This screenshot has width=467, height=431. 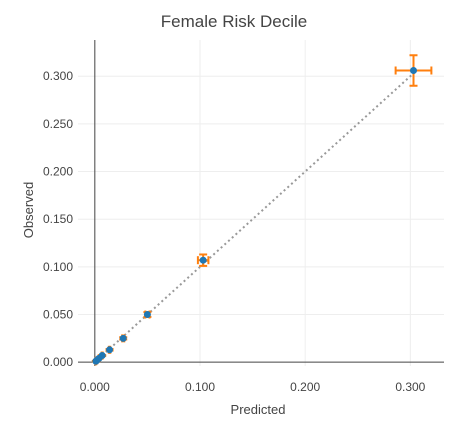 I want to click on y-tick-label: 0.300, so click(x=58, y=76).